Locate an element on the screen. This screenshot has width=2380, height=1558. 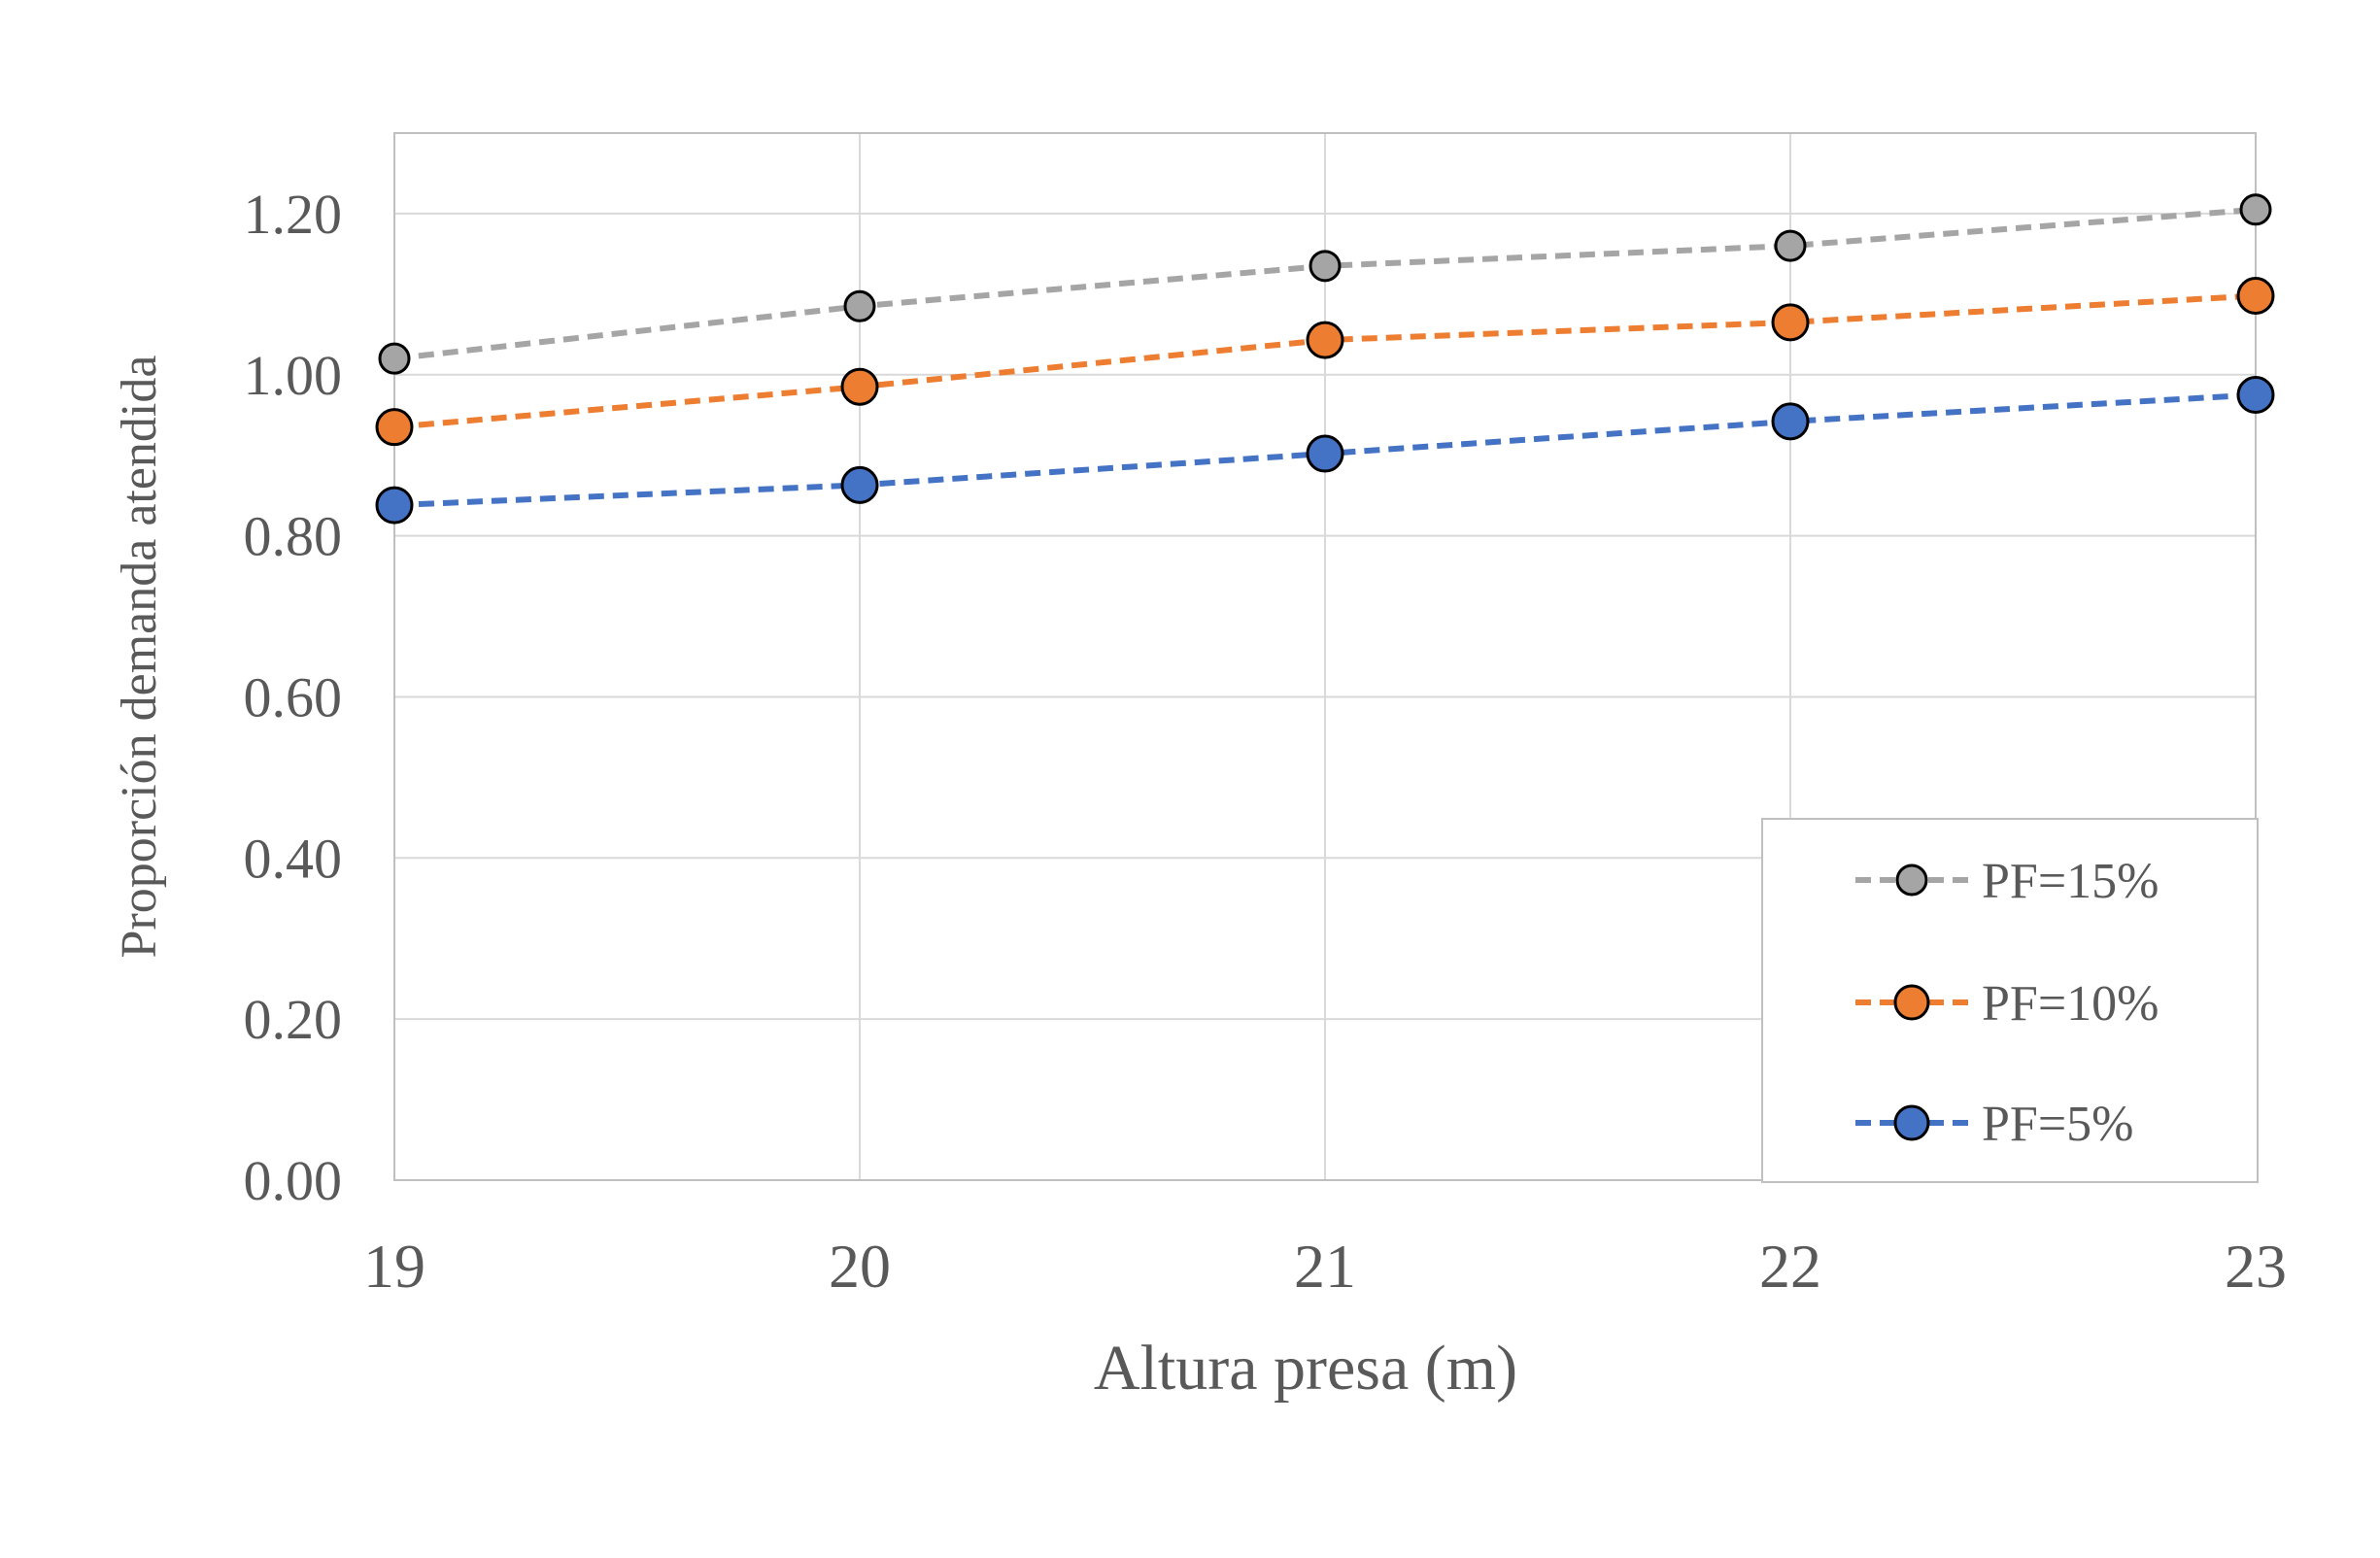
x-axis-ticks: 19 20 21 22 23 is located at coordinates (1325, 1267).